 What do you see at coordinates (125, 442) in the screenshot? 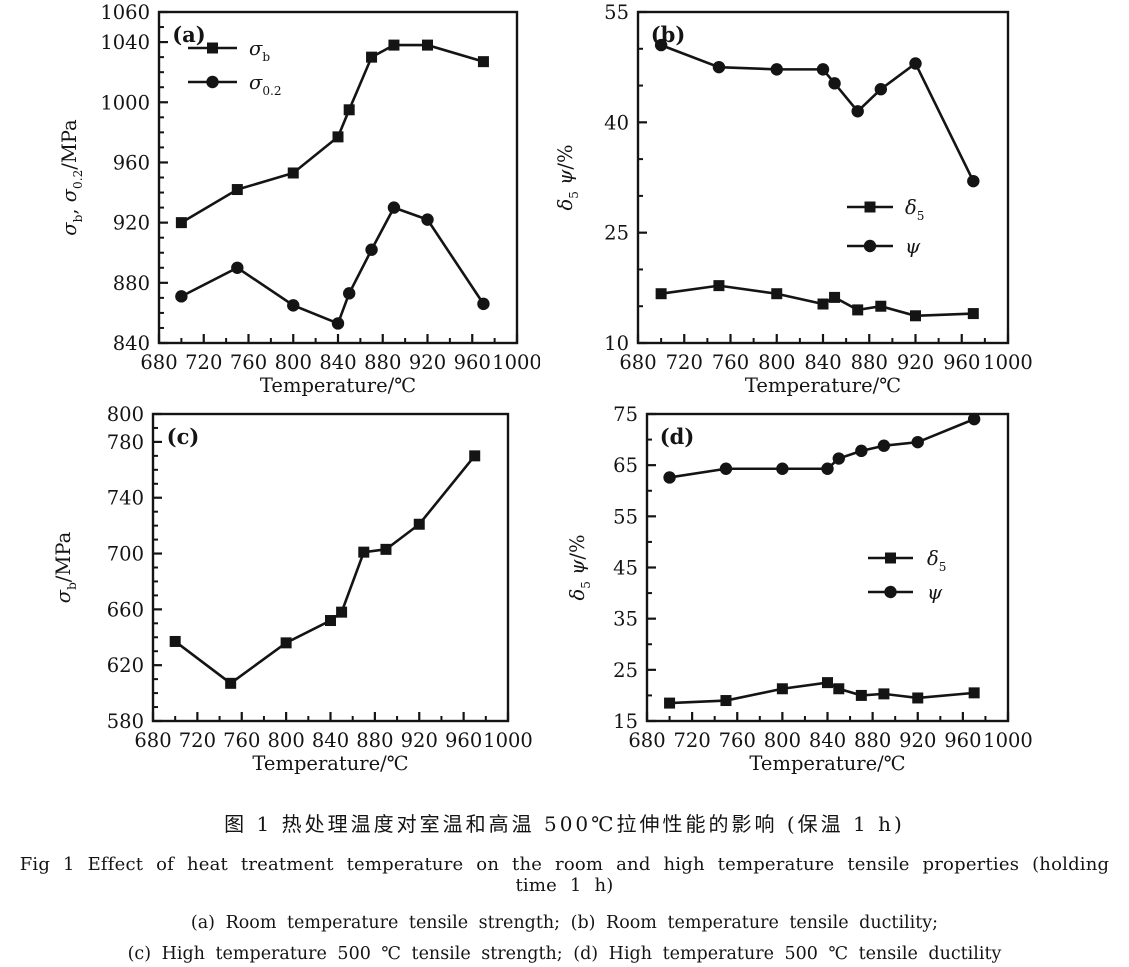
I see `y-tick-label: 780` at bounding box center [125, 442].